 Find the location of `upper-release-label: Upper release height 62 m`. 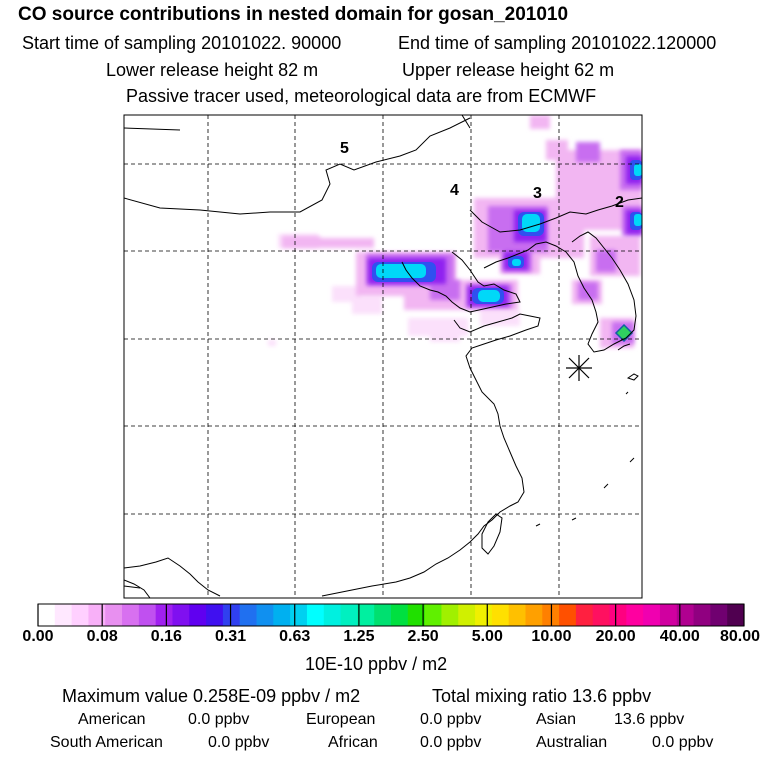

upper-release-label: Upper release height 62 m is located at coordinates (508, 70).